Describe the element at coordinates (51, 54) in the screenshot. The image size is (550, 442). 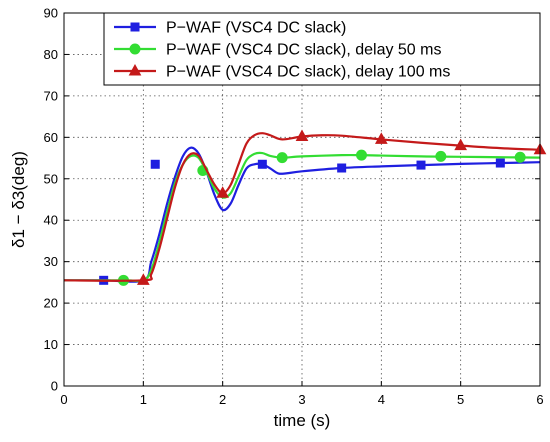
I see `y-tick-label: 80` at that location.